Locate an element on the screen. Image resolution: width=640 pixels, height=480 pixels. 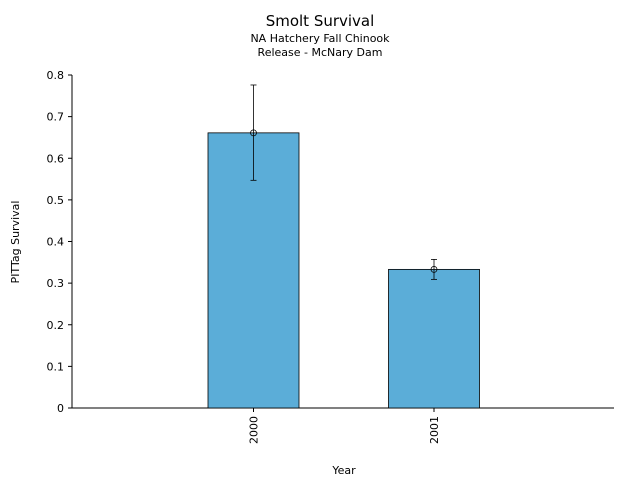
x-tick-label-2000: 2000 is located at coordinates (254, 430).